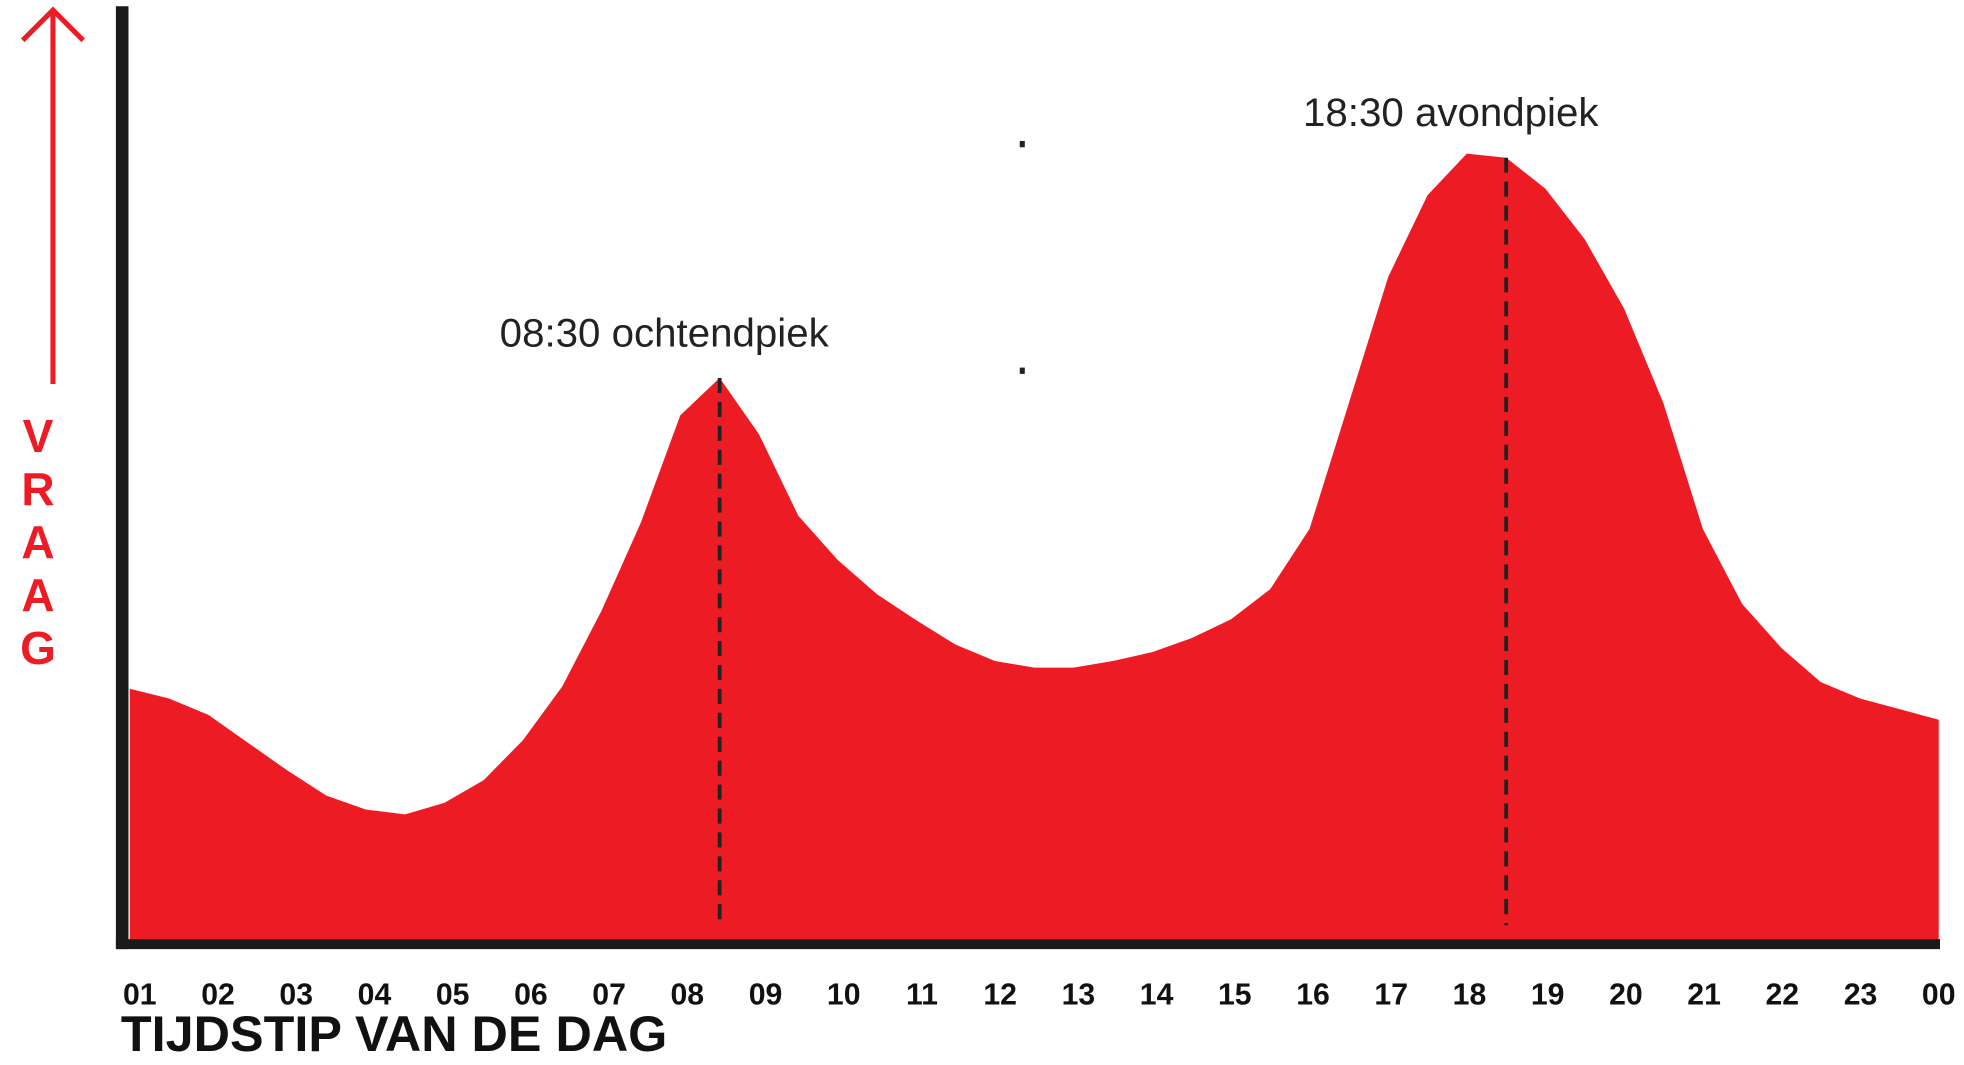 This screenshot has height=1065, width=1964. Describe the element at coordinates (375, 995) in the screenshot. I see `x-tick-label: 04` at that location.